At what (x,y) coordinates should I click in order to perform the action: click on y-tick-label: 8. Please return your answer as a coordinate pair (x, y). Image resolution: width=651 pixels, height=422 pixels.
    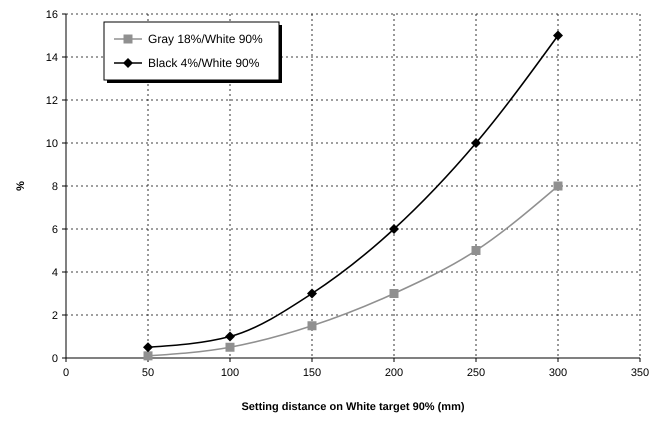
    Looking at the image, I should click on (55, 186).